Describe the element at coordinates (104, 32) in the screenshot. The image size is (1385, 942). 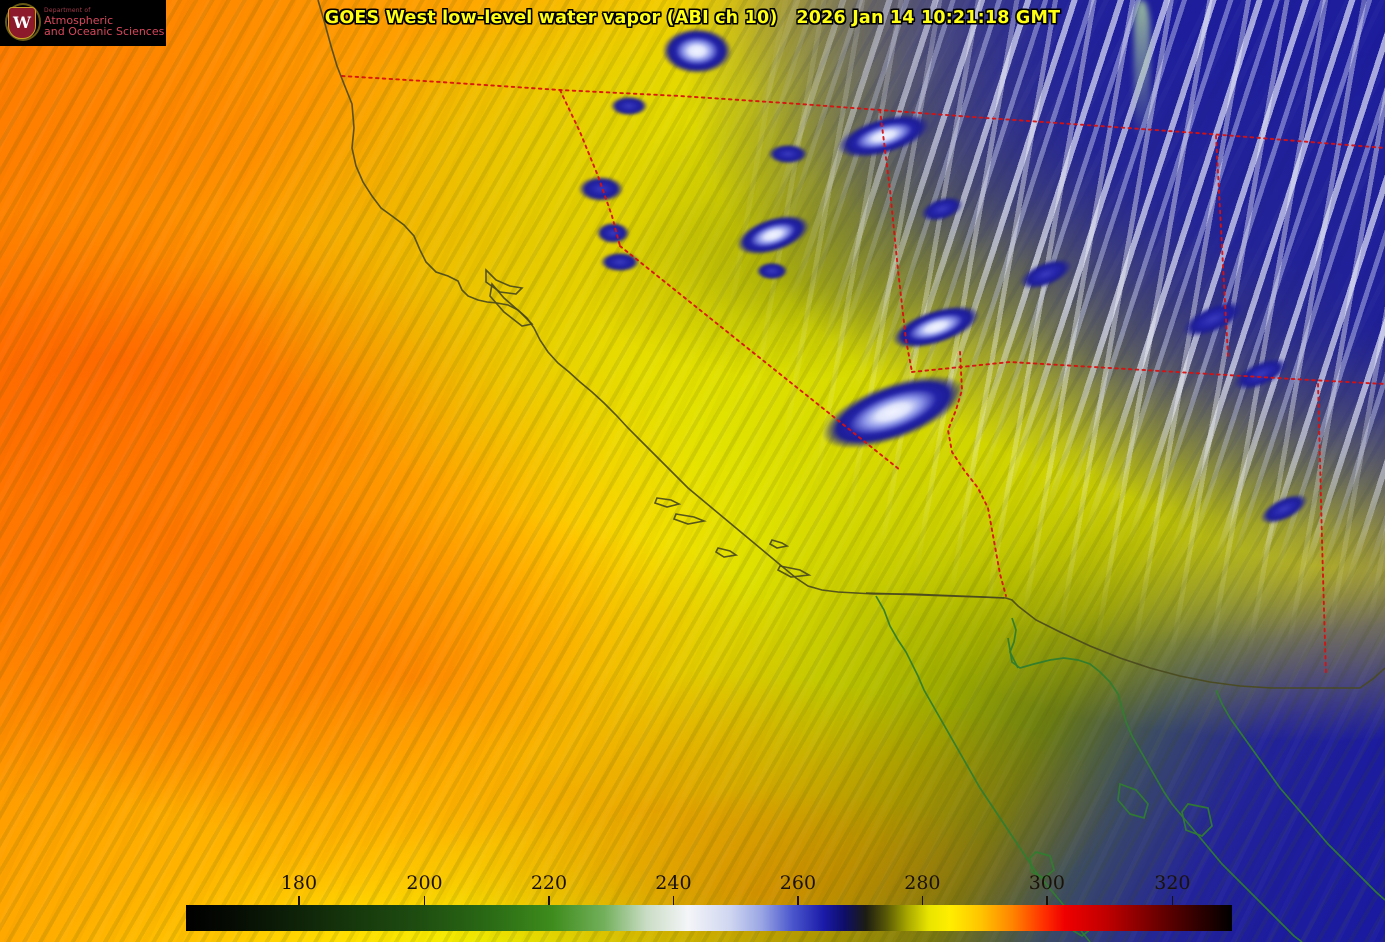
I see `logo-line-oceanic: and Oceanic Sciences` at that location.